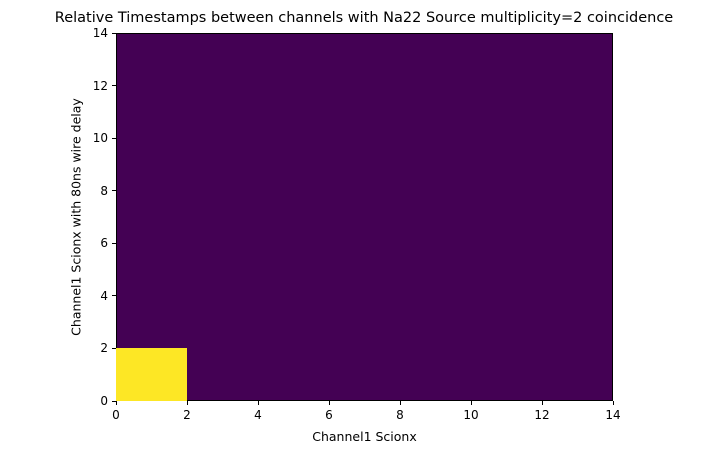 The image size is (728, 455). What do you see at coordinates (258, 415) in the screenshot?
I see `x-tick-label: 4` at bounding box center [258, 415].